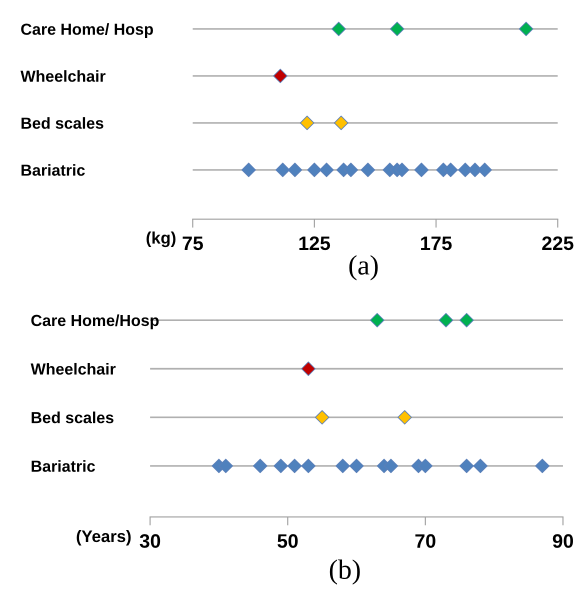  Describe the element at coordinates (558, 243) in the screenshot. I see `x-tick-label: 225` at that location.